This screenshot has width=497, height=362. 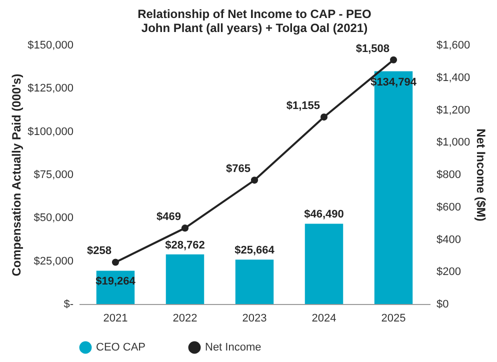 What do you see at coordinates (453, 142) in the screenshot?
I see `y2-tick-label: $1,000` at bounding box center [453, 142].